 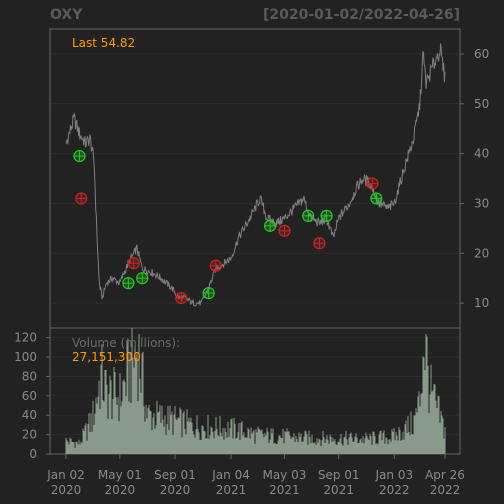 I want to click on volume-tick-label: 0, so click(x=33, y=454).